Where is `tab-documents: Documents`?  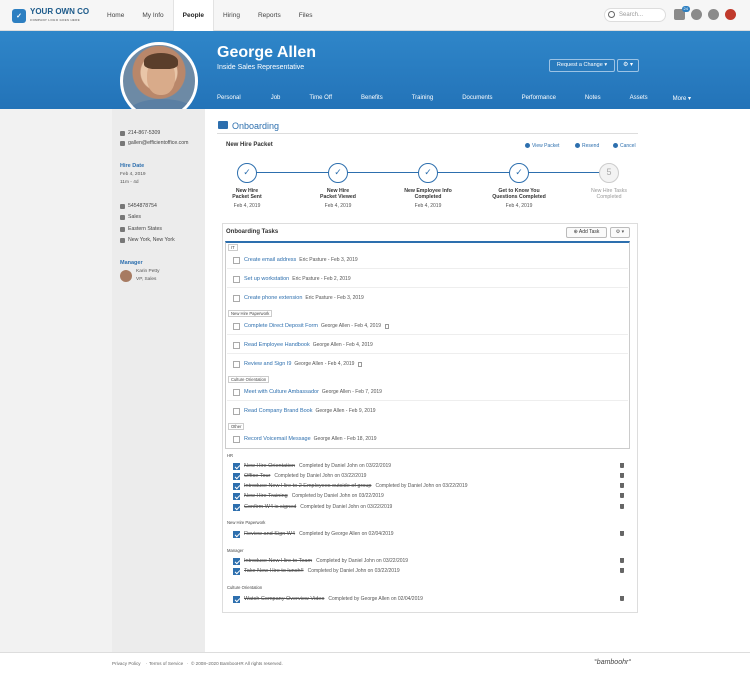
tab-documents: Documents is located at coordinates (477, 98).